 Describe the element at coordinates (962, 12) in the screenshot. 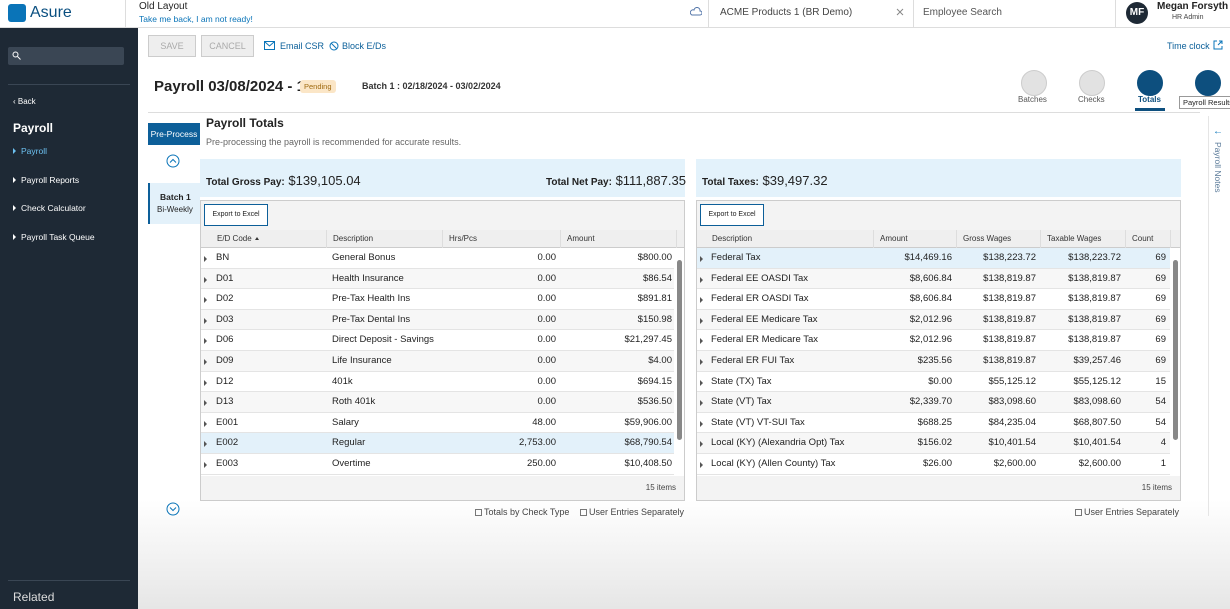

I see `employee-search: Employee Search` at that location.